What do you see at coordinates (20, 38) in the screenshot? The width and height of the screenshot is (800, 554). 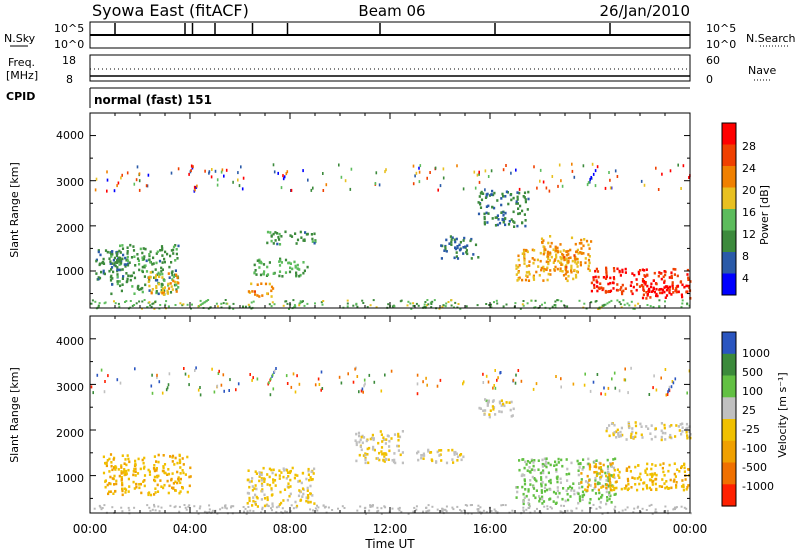 I see `noise-left-label: N.Sky` at bounding box center [20, 38].